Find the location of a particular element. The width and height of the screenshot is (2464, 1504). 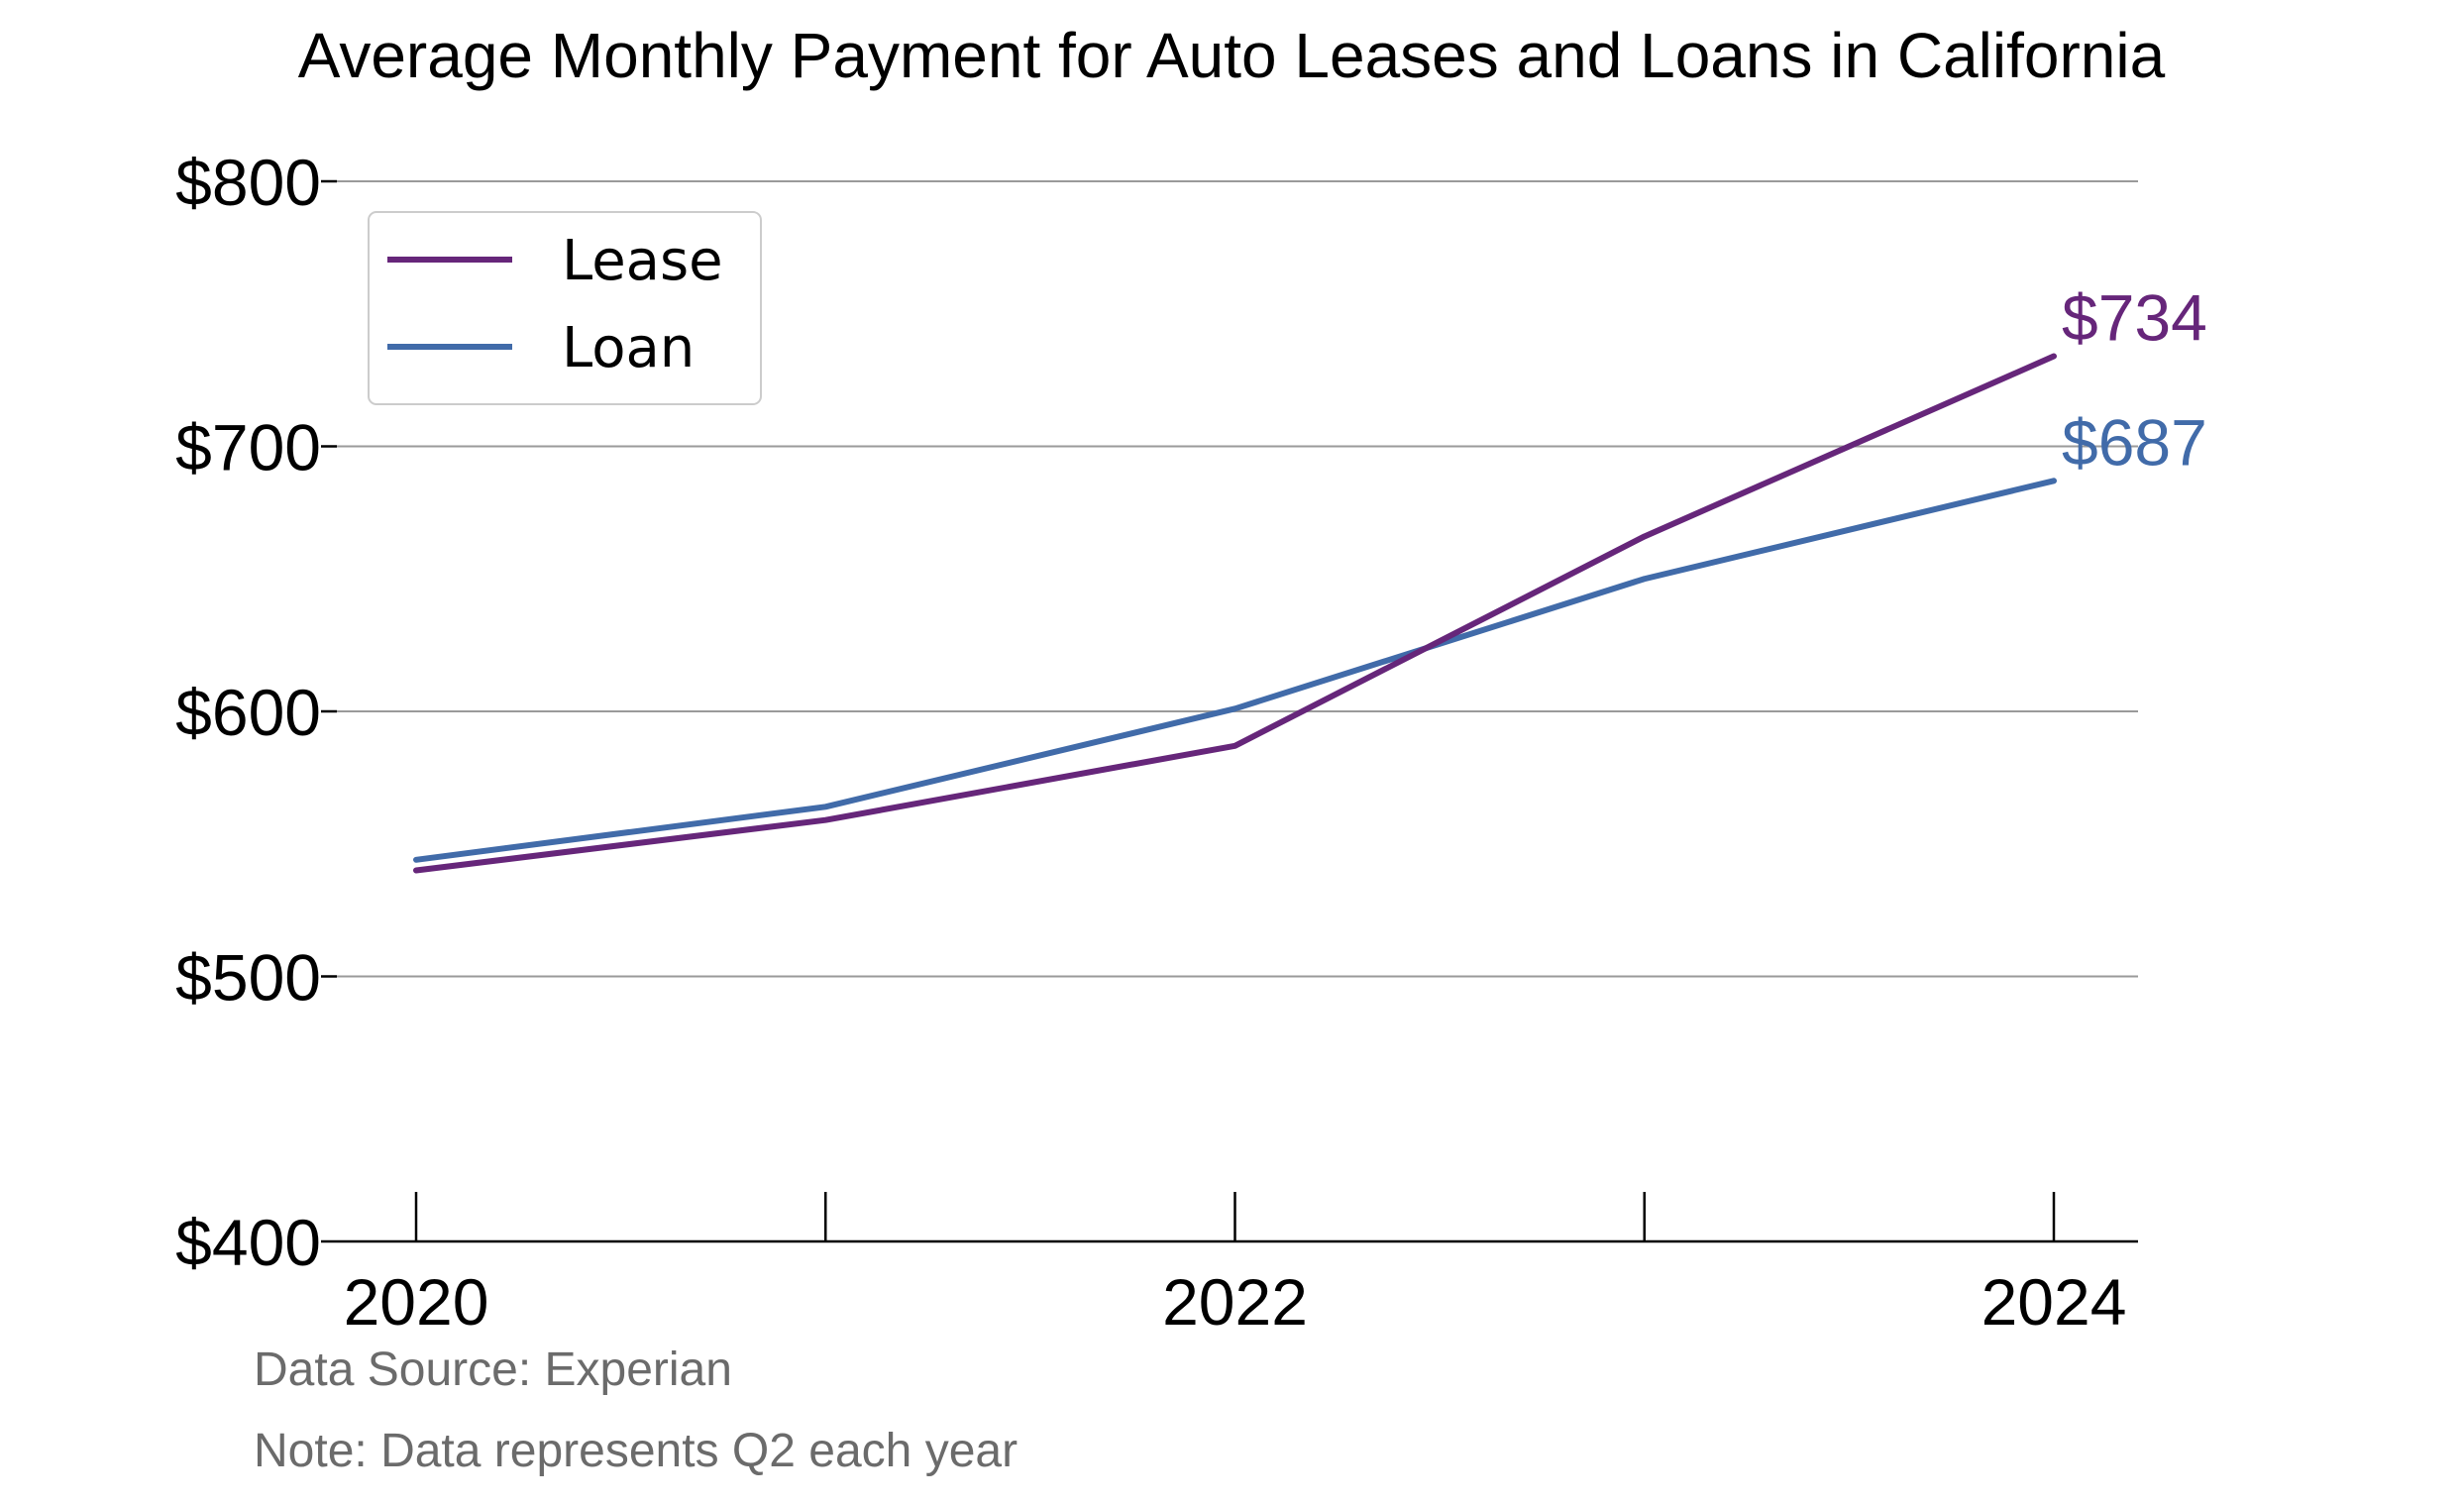

end-label-lease: $734 is located at coordinates (2134, 318).